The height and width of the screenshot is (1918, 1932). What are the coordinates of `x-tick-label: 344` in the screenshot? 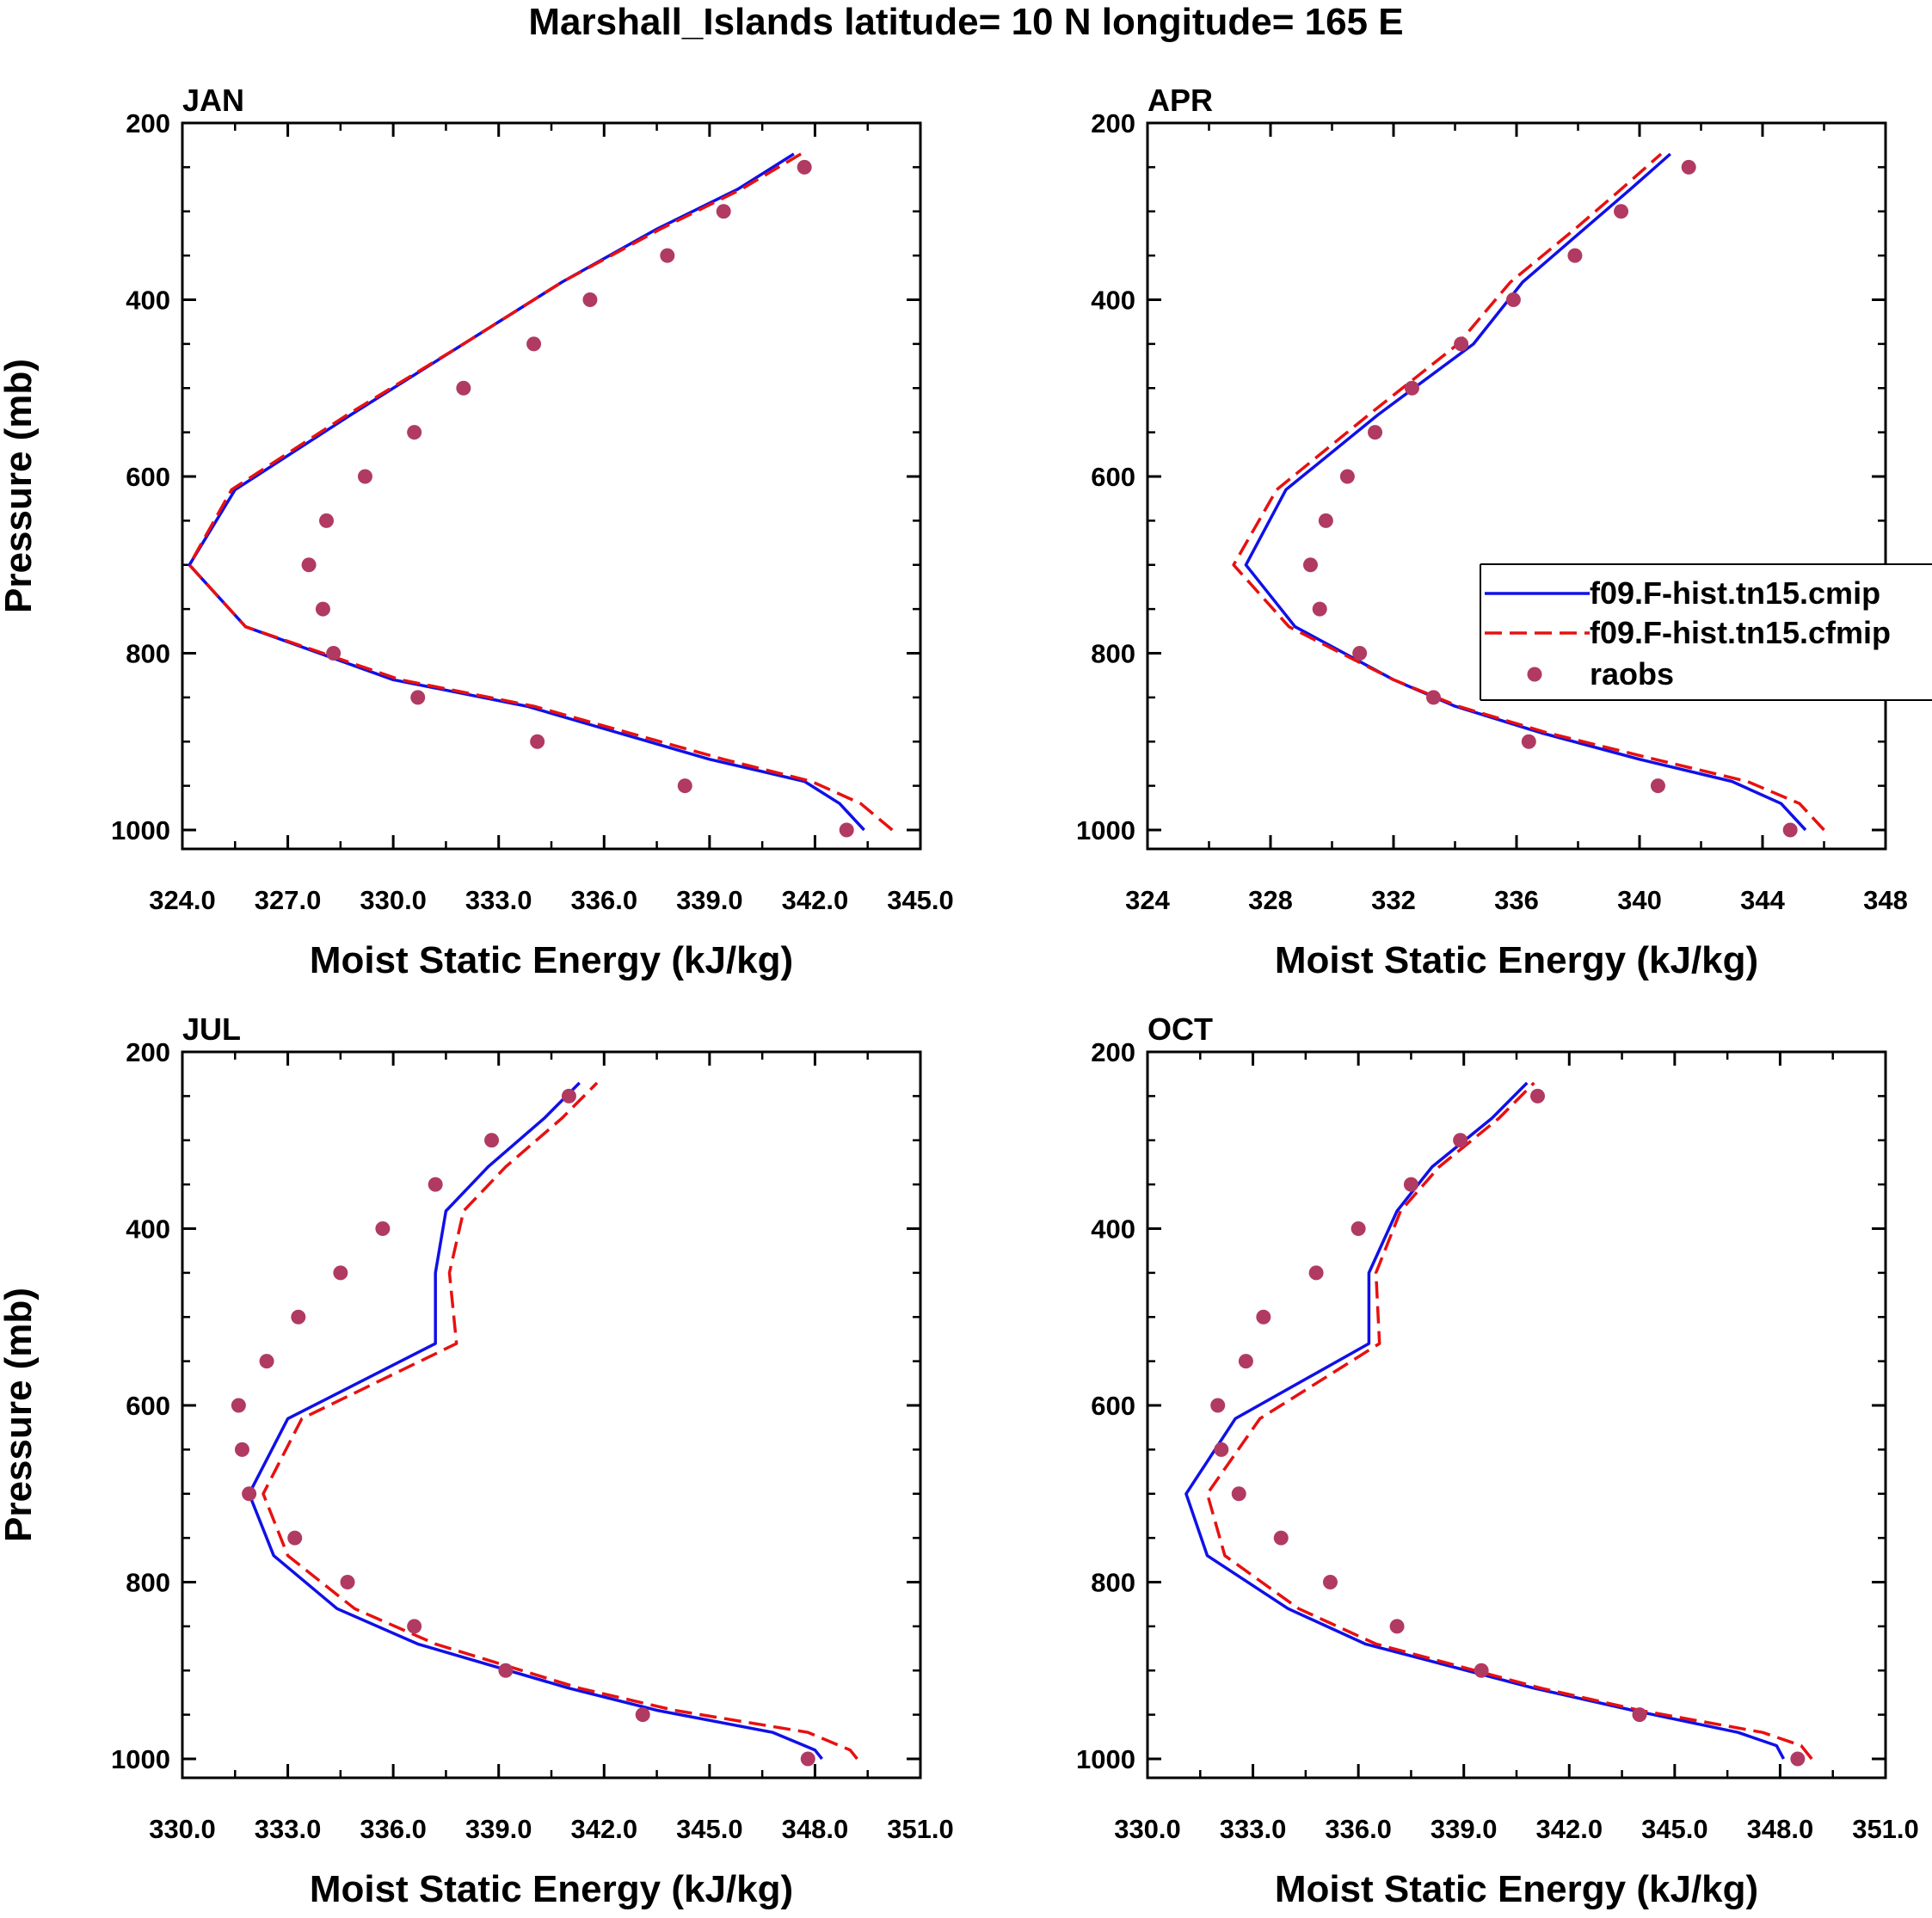 It's located at (1763, 900).